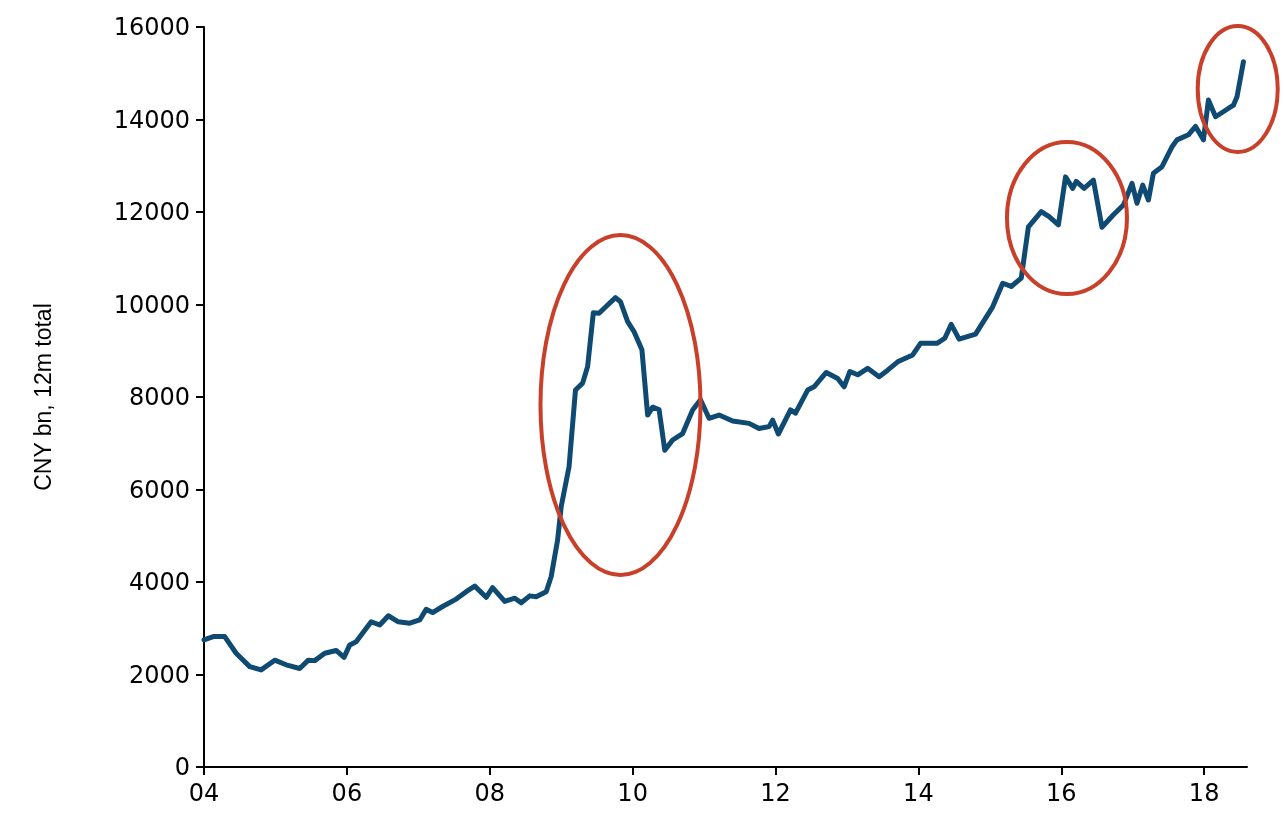 This screenshot has width=1284, height=830. I want to click on y-tick-label: 12000, so click(151, 212).